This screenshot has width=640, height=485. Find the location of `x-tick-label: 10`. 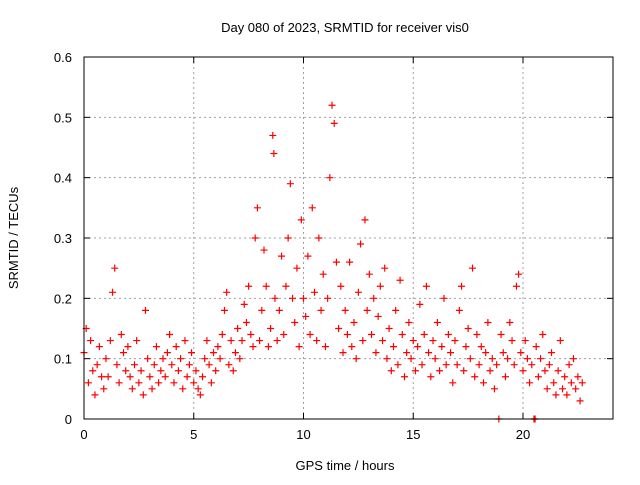

x-tick-label: 10 is located at coordinates (303, 434).